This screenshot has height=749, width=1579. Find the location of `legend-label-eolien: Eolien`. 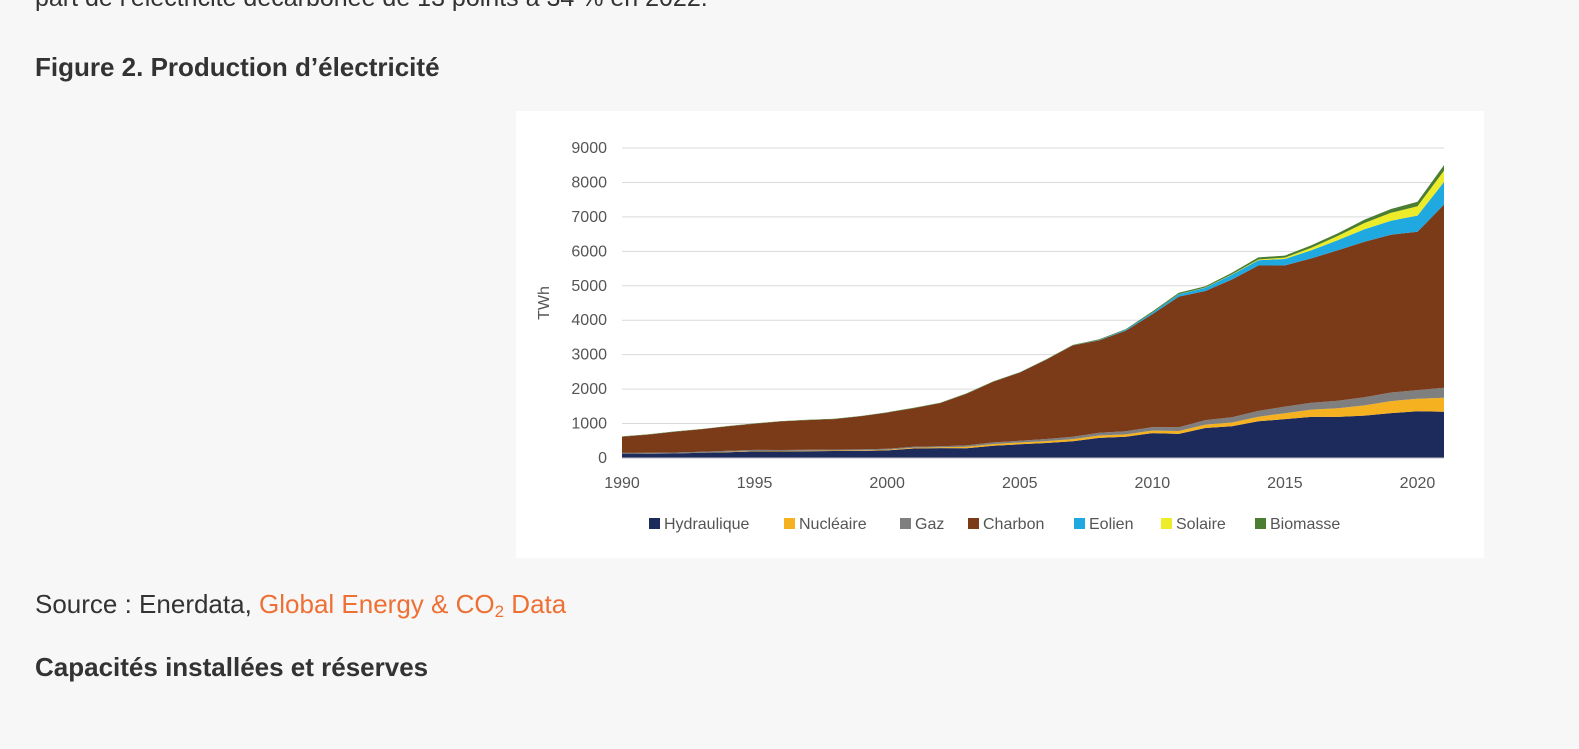

legend-label-eolien: Eolien is located at coordinates (1111, 524).